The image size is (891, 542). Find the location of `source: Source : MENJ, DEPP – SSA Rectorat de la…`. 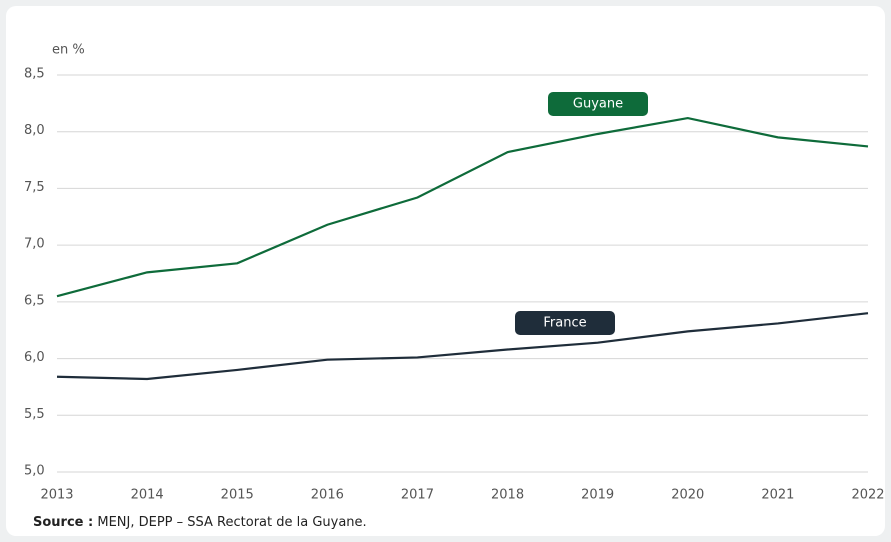

source: Source : MENJ, DEPP – SSA Rectorat de la… is located at coordinates (200, 522).